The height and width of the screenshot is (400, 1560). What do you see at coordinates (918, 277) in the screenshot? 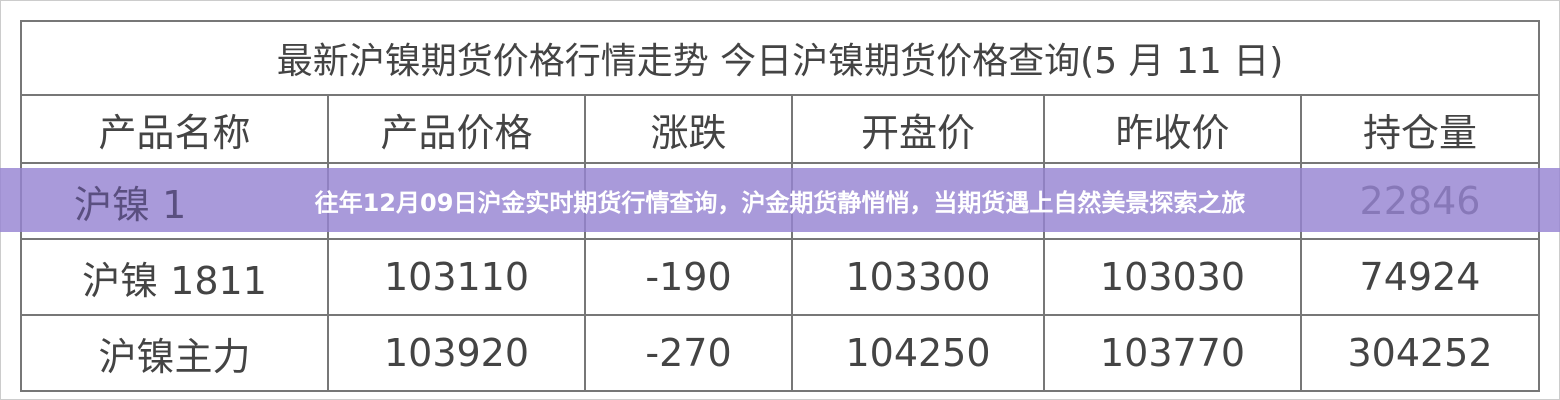
I see `table-cell: 103300` at bounding box center [918, 277].